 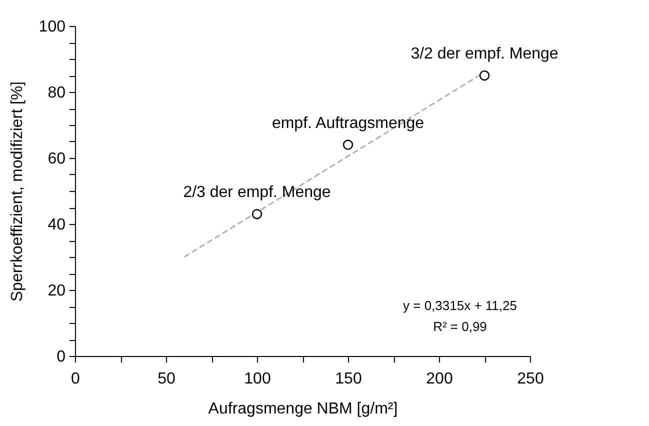 I want to click on y-tick-label: 40, so click(x=57, y=225).